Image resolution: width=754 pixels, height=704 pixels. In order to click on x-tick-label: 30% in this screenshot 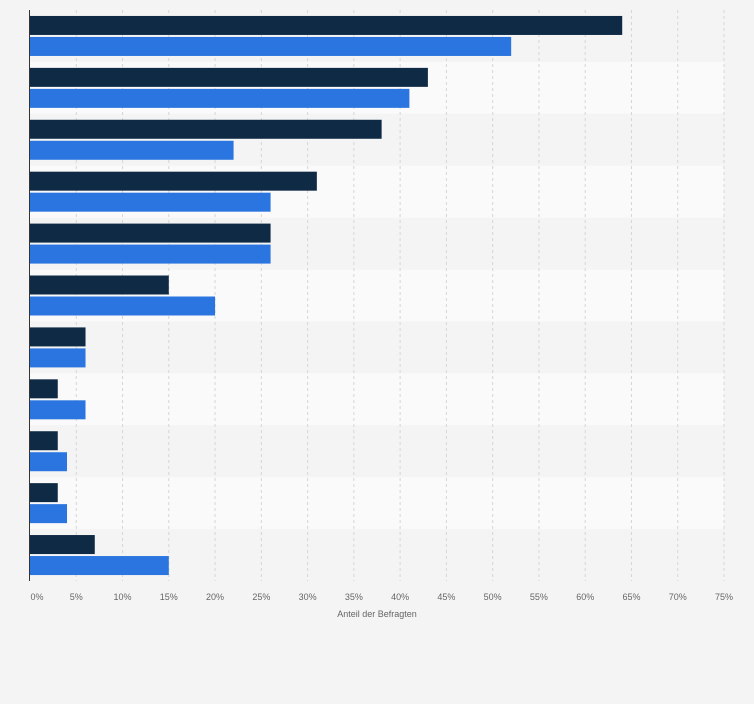, I will do `click(308, 597)`.